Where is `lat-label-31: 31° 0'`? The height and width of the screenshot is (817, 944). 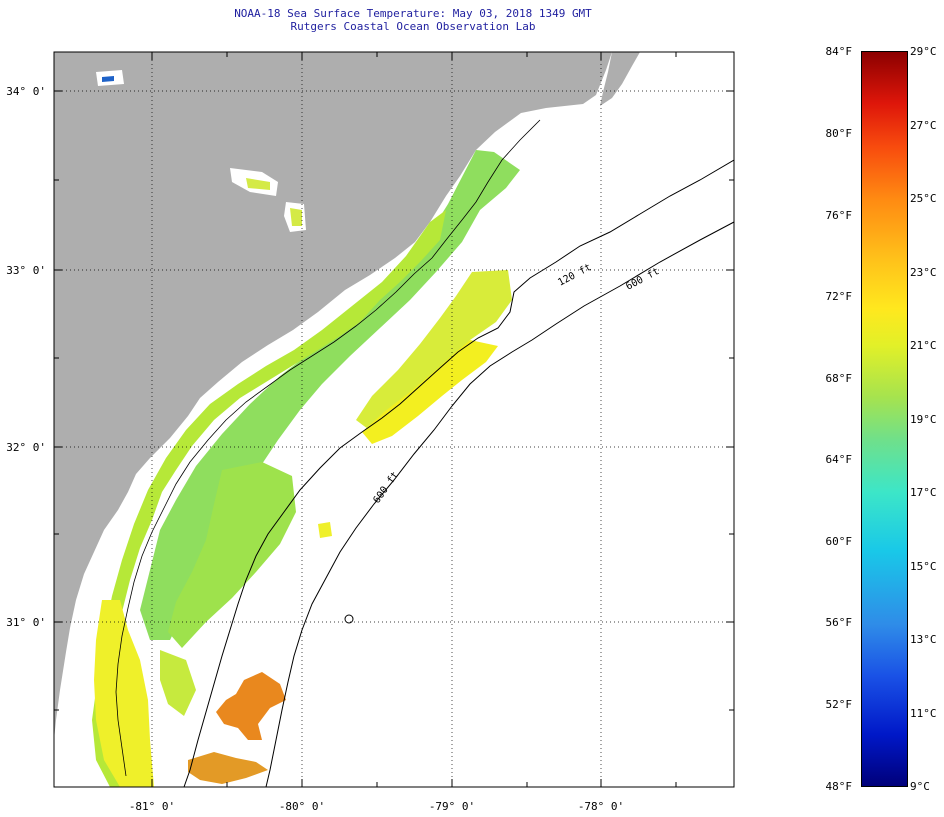 lat-label-31: 31° 0' is located at coordinates (26, 622).